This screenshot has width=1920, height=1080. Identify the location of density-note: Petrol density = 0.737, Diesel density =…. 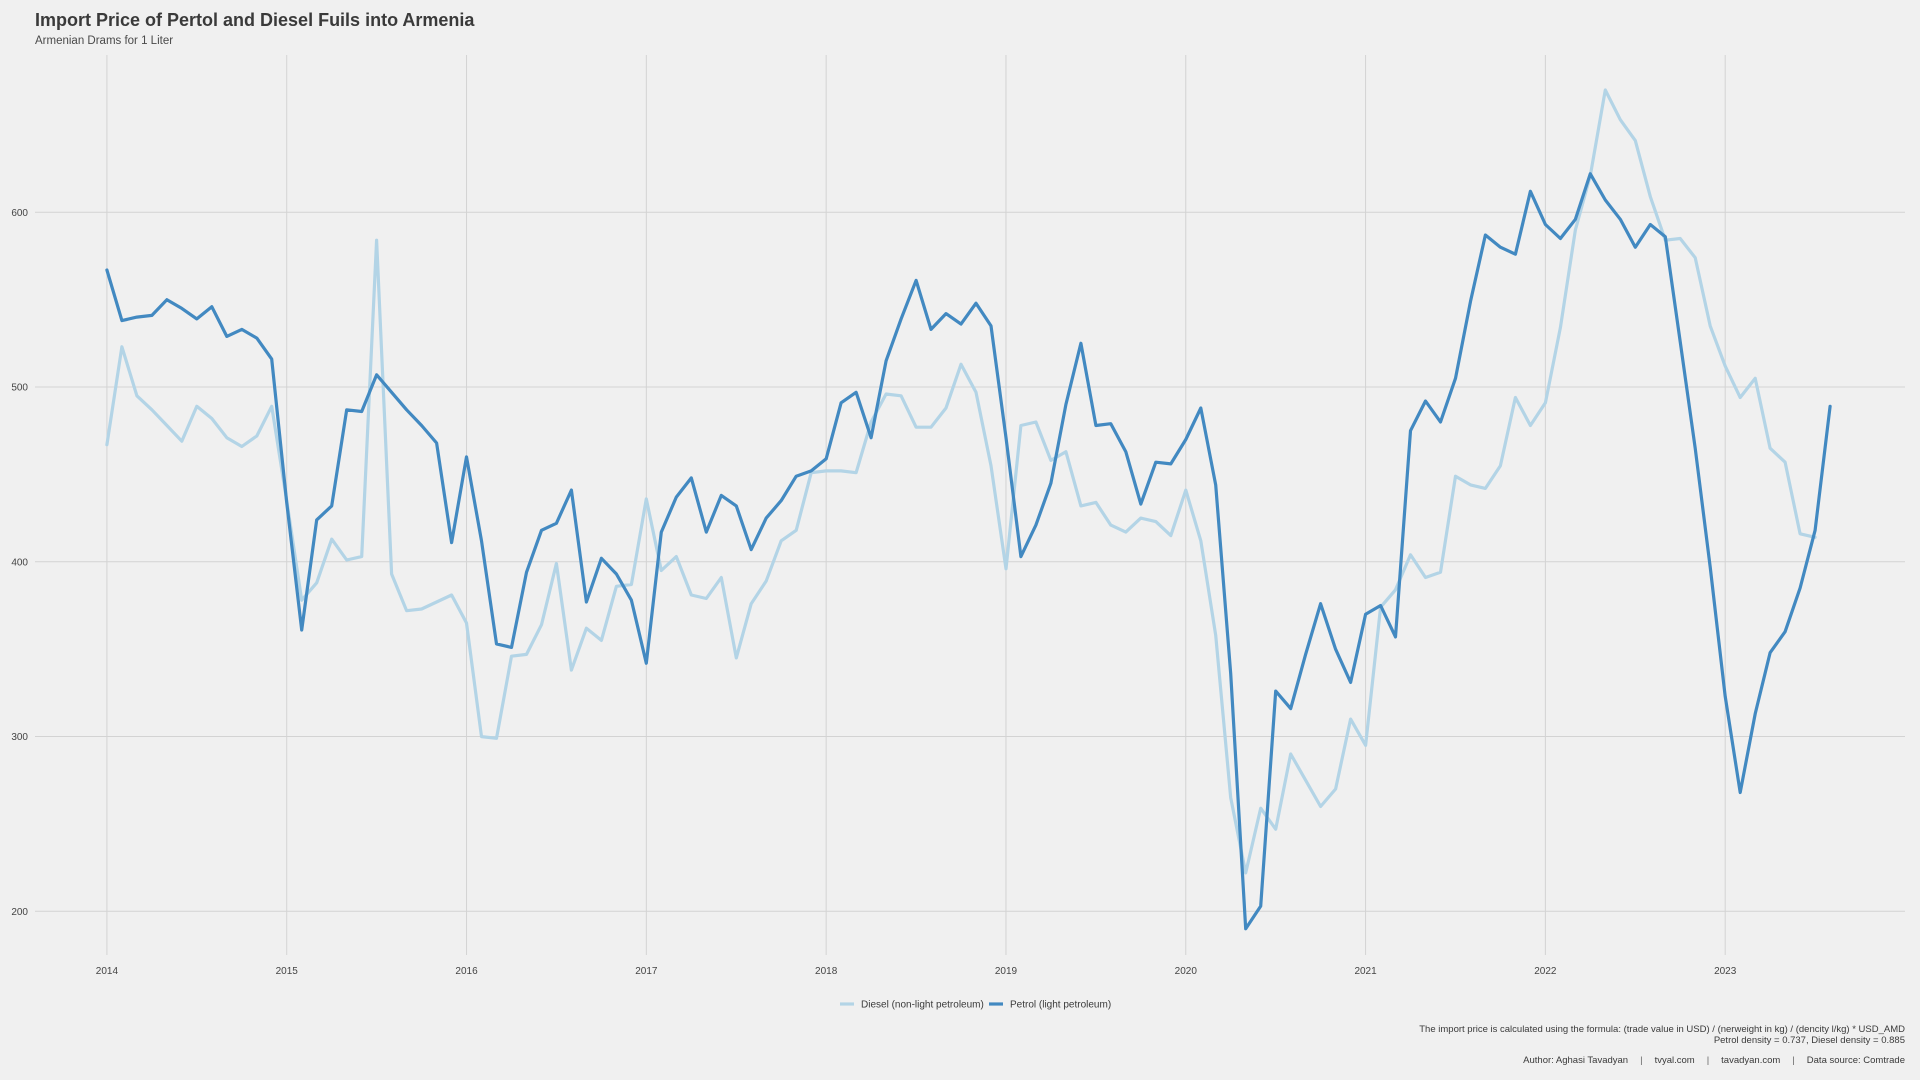
(1809, 1040).